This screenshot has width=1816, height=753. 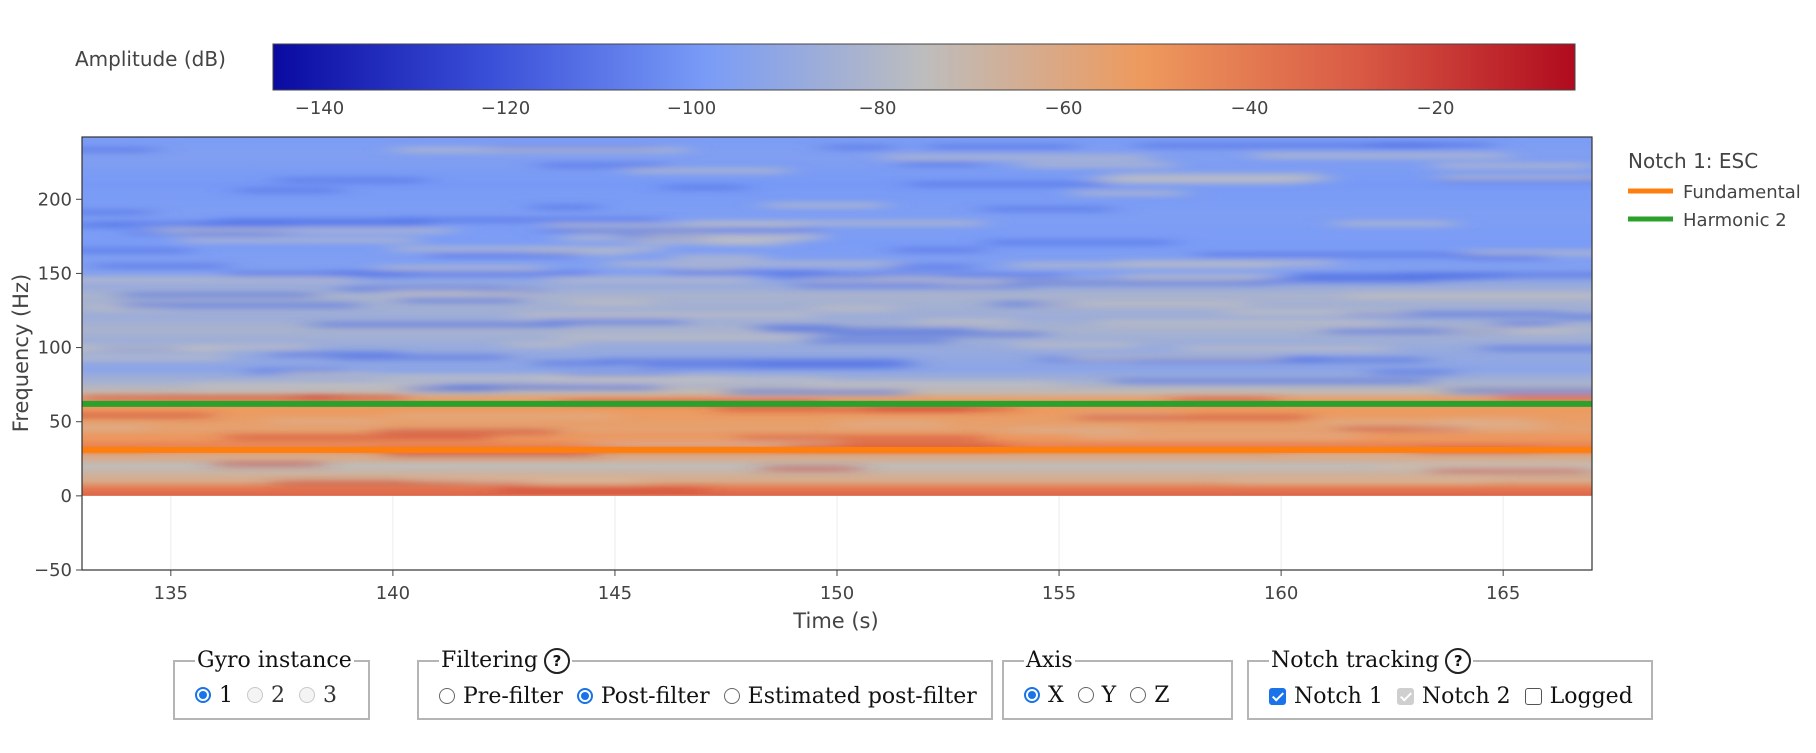 I want to click on colorbar-tick-label: −60, so click(x=1064, y=108).